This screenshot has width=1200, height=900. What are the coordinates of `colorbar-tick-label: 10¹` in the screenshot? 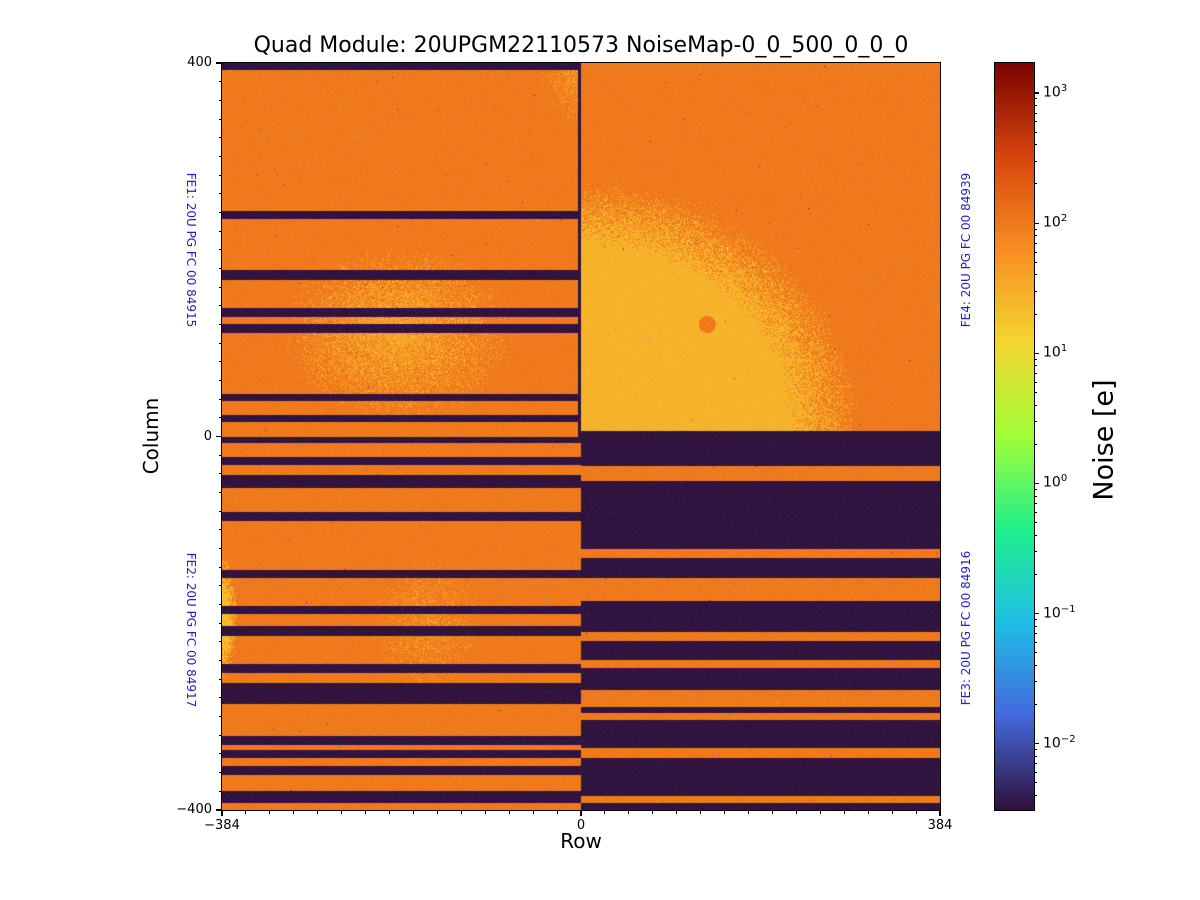 It's located at (1055, 352).